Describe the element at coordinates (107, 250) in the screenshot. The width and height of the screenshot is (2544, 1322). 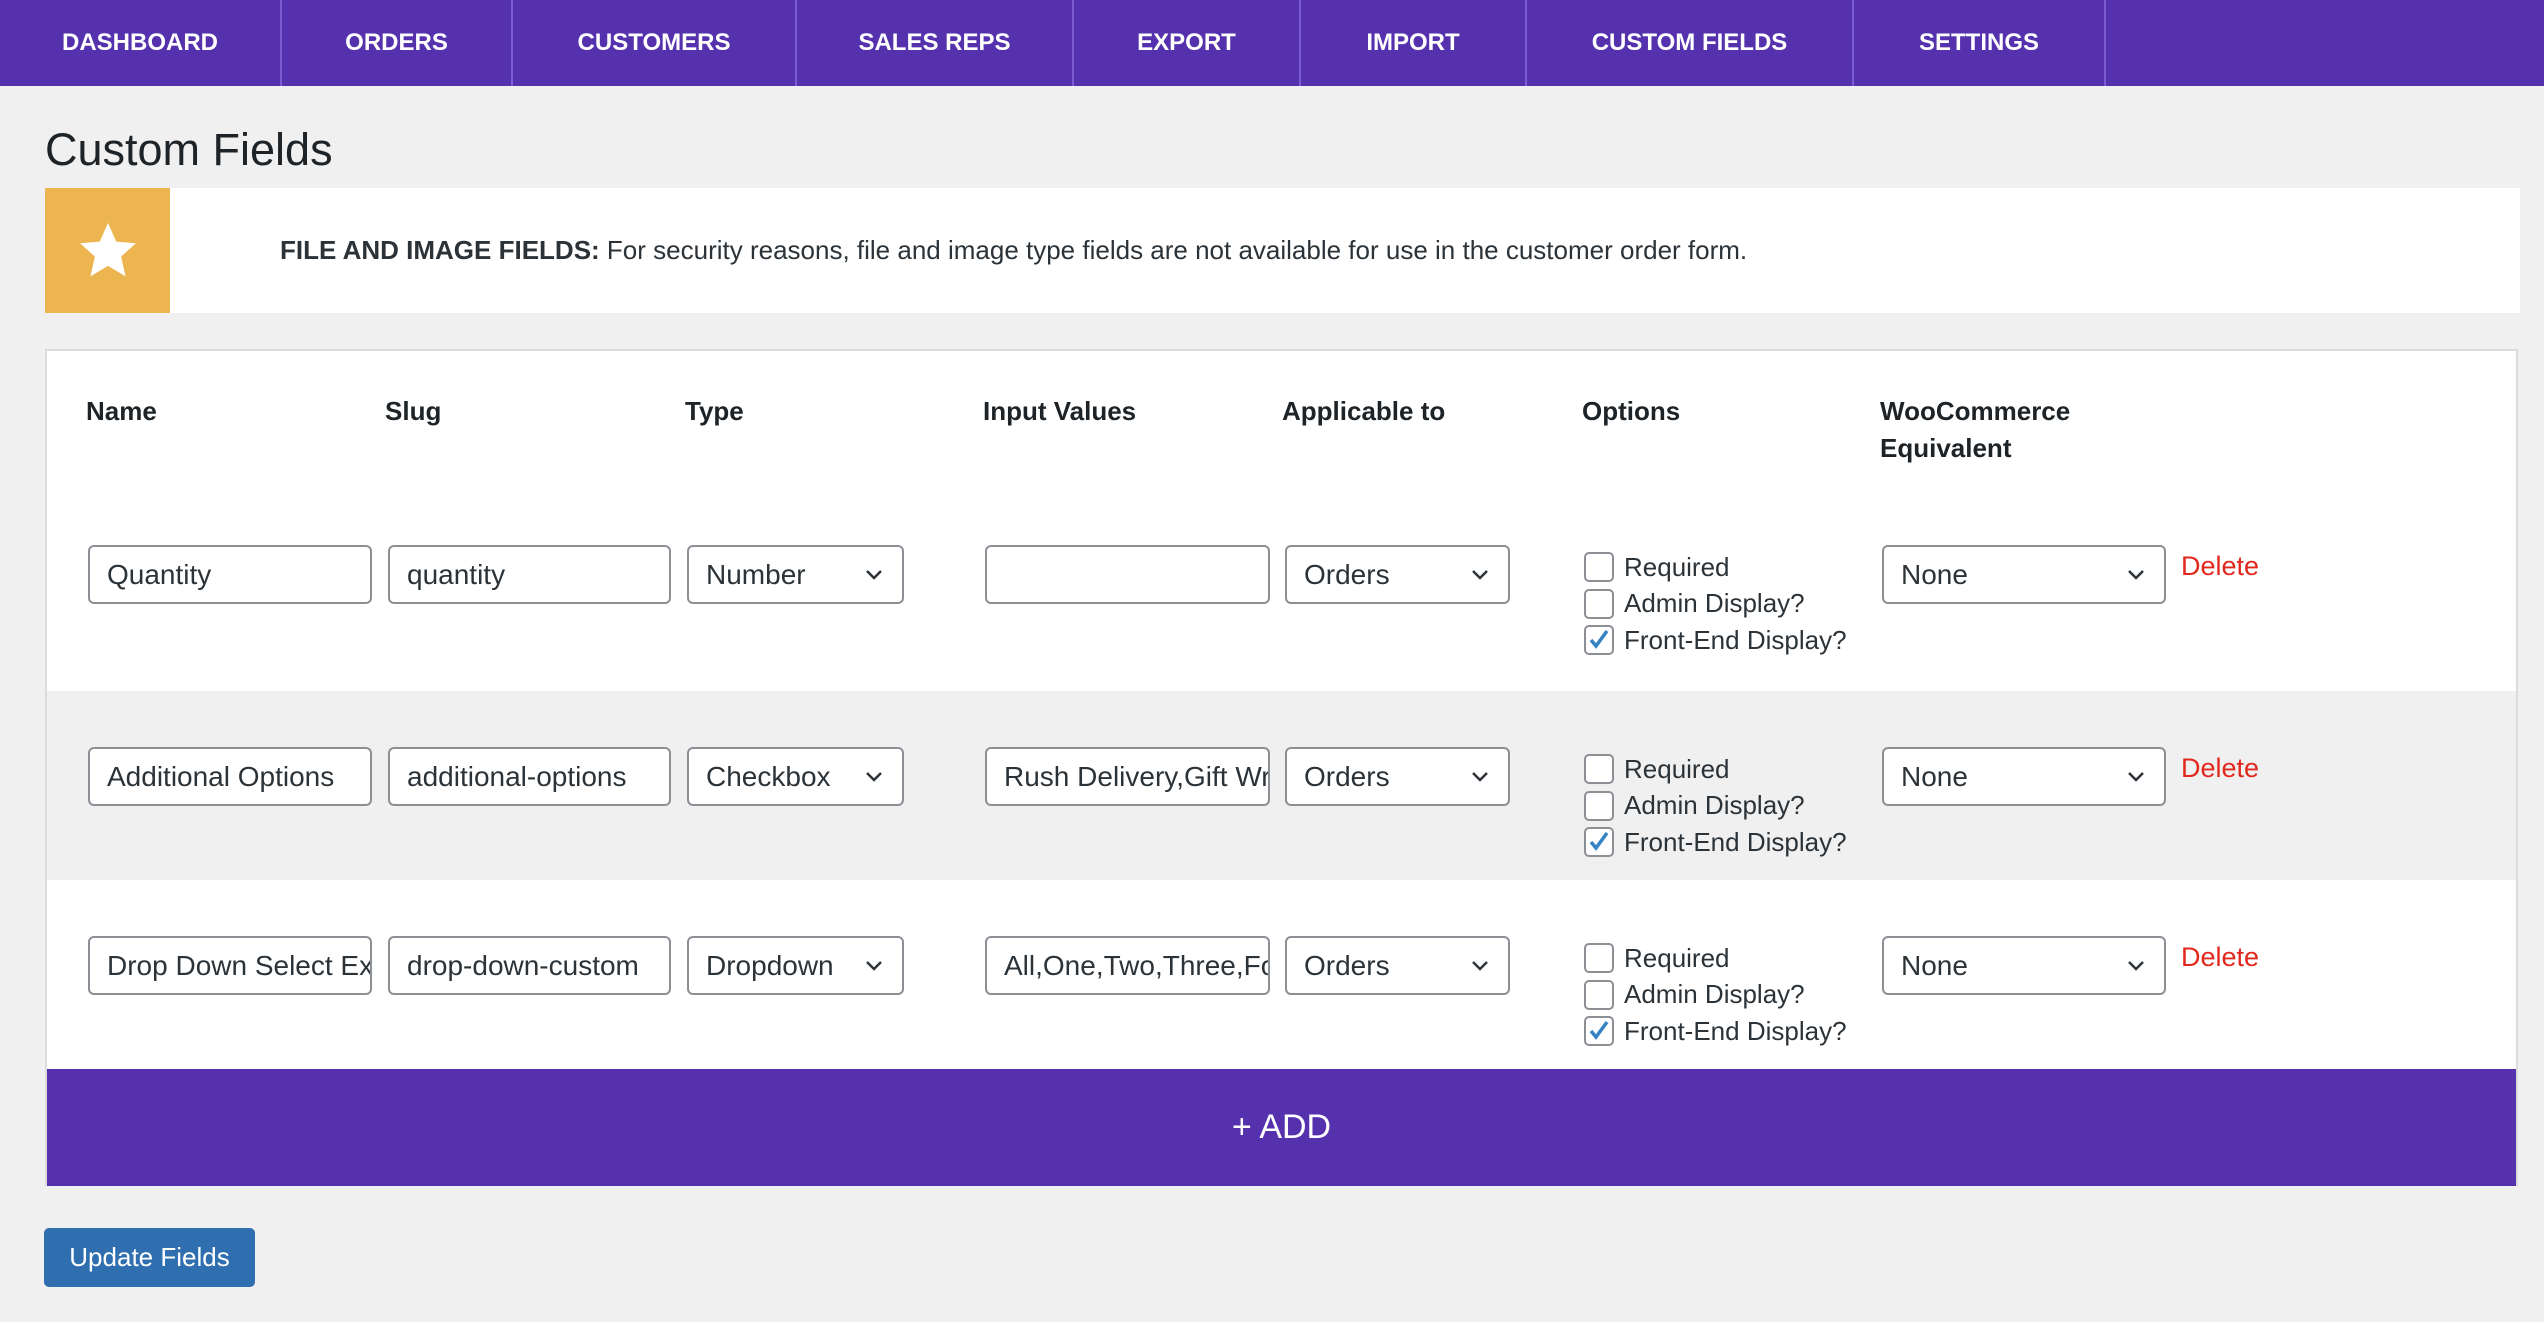
I see `star-icon` at that location.